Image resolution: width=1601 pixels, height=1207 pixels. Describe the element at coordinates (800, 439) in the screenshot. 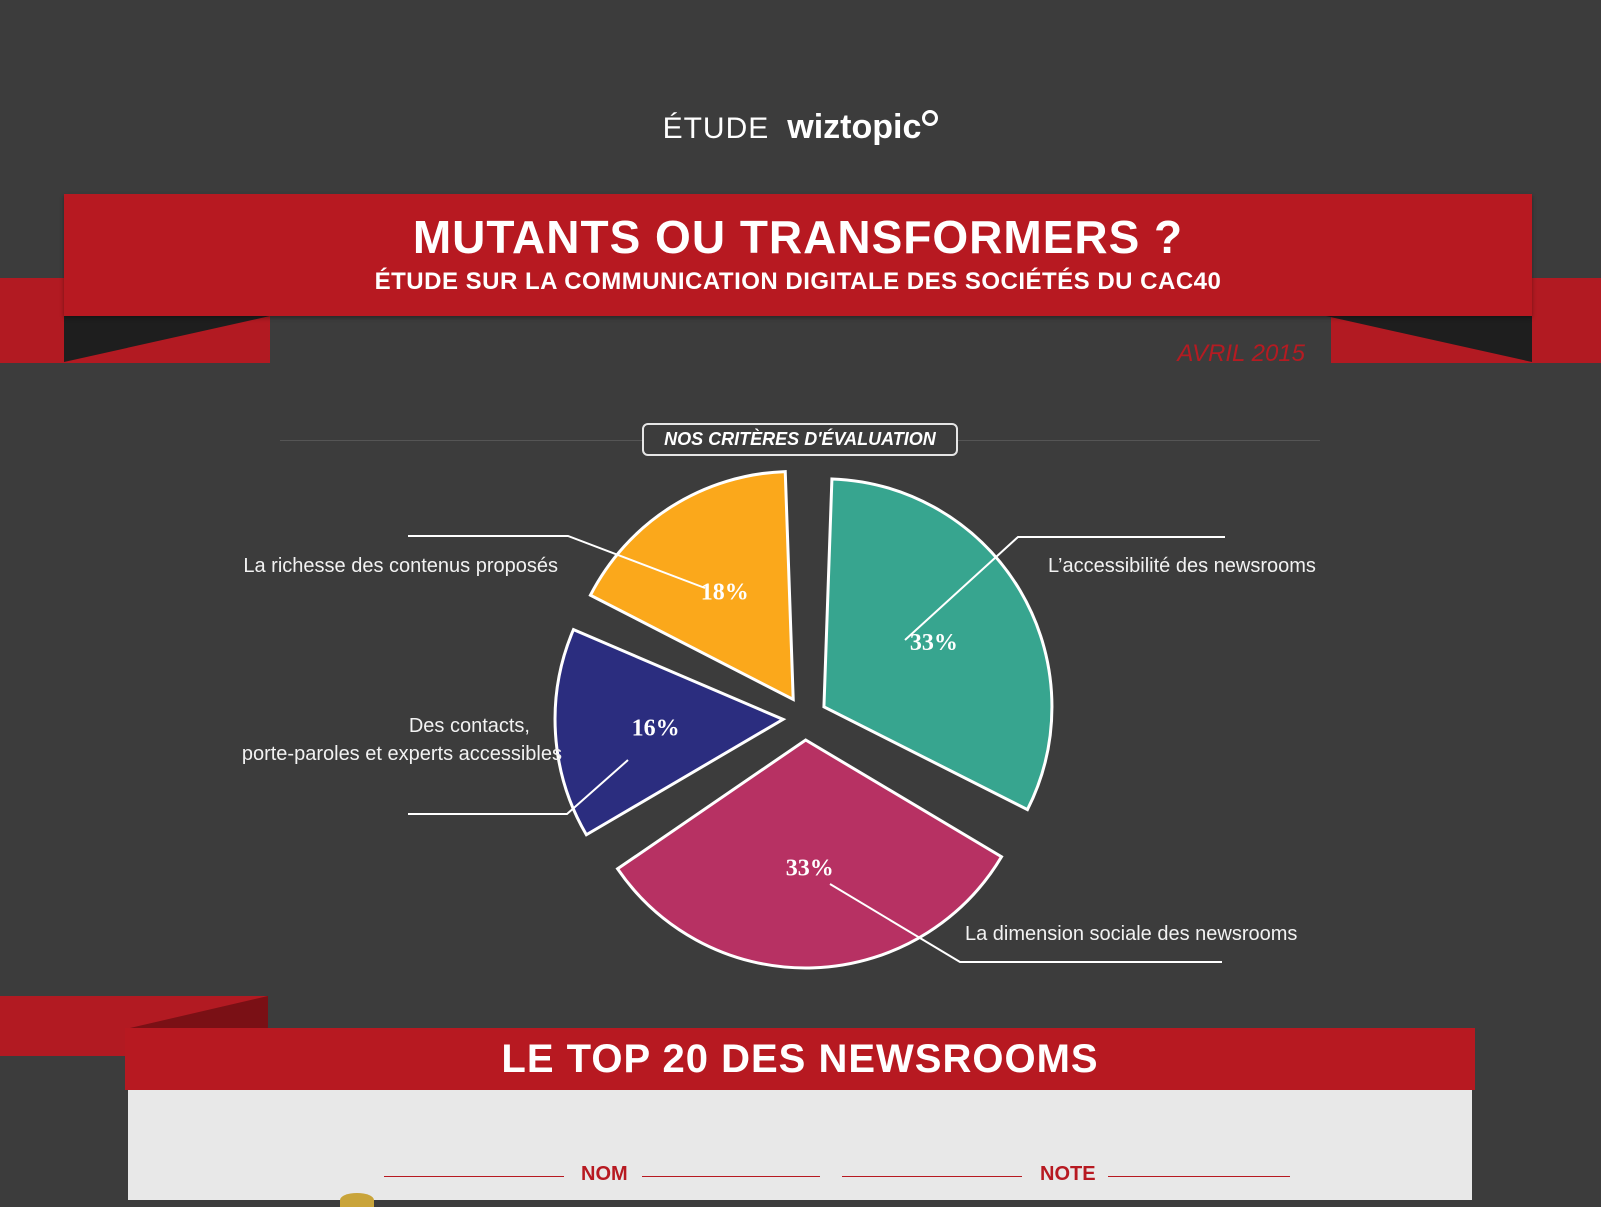

I see `section-label: NOS CRITÈRES D'ÉVALUATION` at that location.